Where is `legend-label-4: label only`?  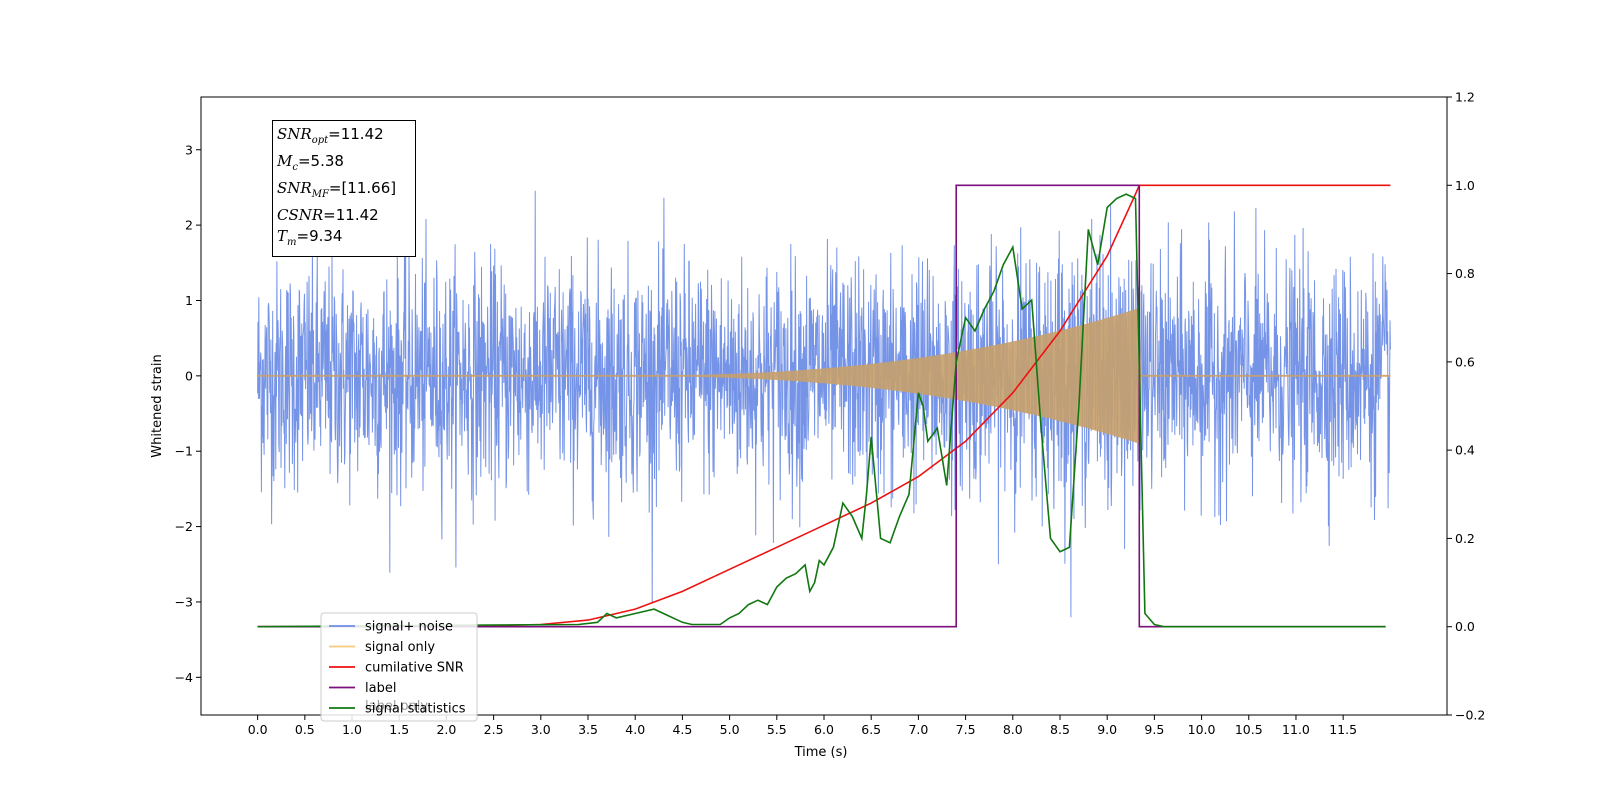
legend-label-4: label only is located at coordinates (396, 706).